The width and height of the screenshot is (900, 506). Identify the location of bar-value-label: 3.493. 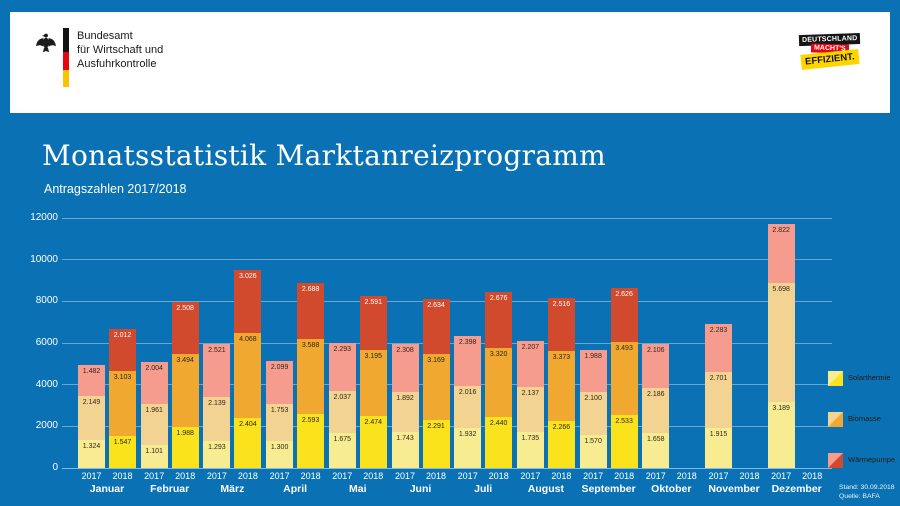
(624, 349).